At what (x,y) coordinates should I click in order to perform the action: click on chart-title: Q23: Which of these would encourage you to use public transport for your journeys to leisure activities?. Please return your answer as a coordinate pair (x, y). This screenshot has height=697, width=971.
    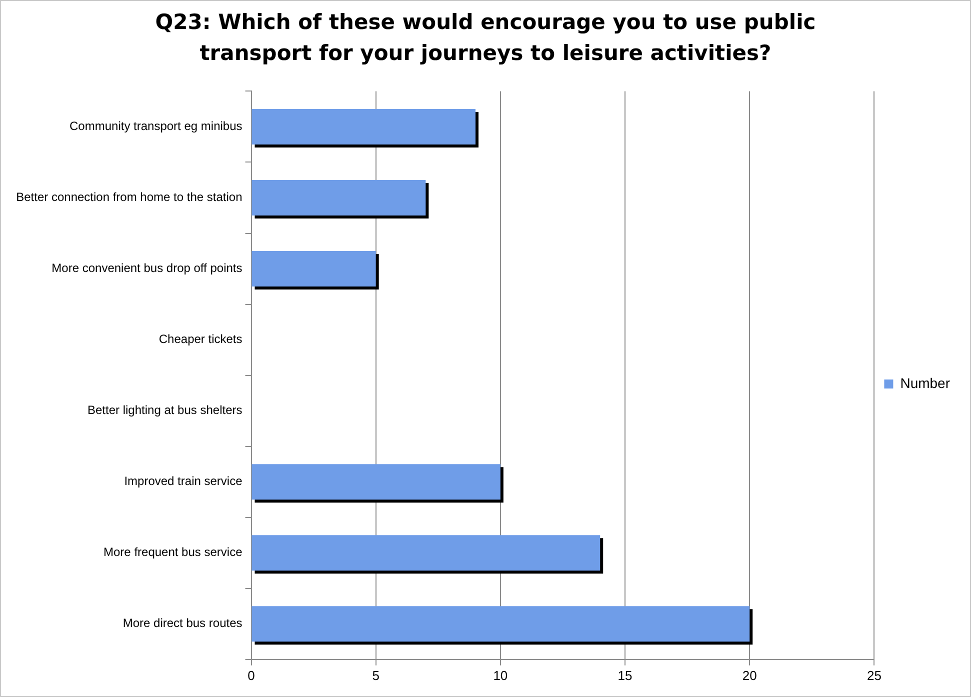
    Looking at the image, I should click on (485, 38).